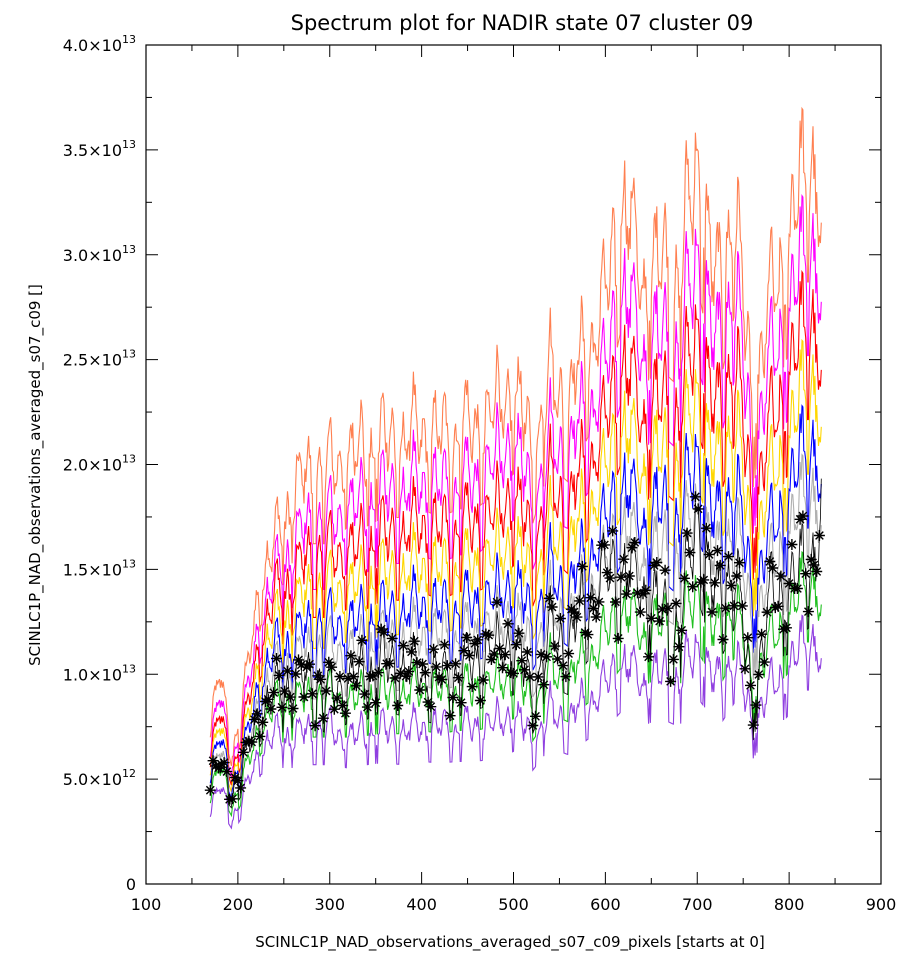 The width and height of the screenshot is (920, 956). What do you see at coordinates (881, 904) in the screenshot?
I see `x-tick-label: 900` at bounding box center [881, 904].